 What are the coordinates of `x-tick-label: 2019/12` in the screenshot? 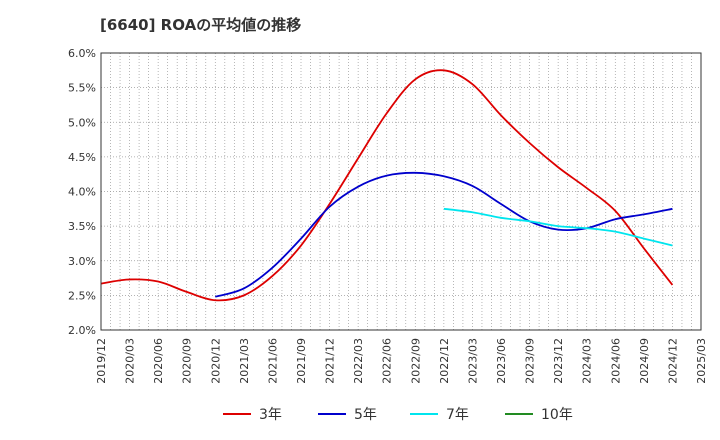 It's located at (101, 361).